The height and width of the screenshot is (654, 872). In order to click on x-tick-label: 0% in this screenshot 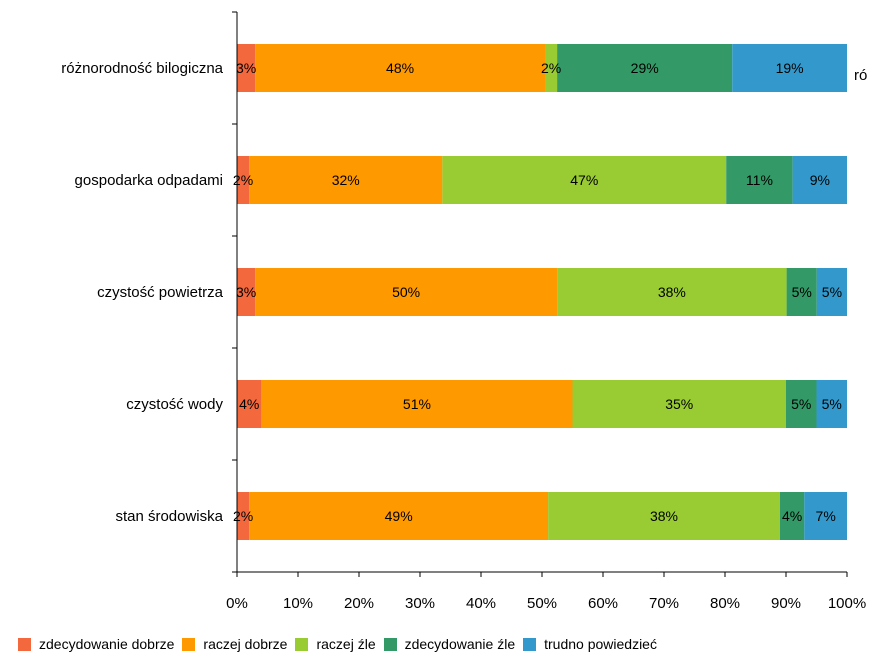, I will do `click(237, 603)`.